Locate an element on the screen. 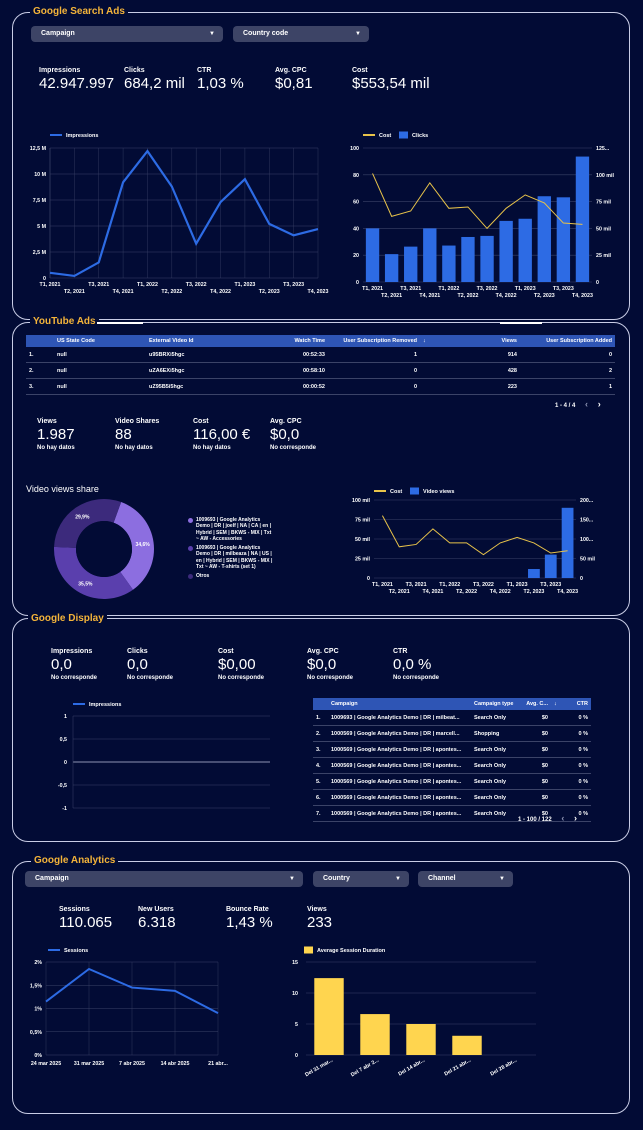  y-left-tick-label: 50 mil is located at coordinates (363, 540).